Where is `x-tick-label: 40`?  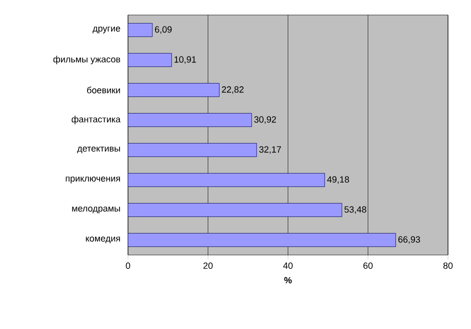 x-tick-label: 40 is located at coordinates (288, 265).